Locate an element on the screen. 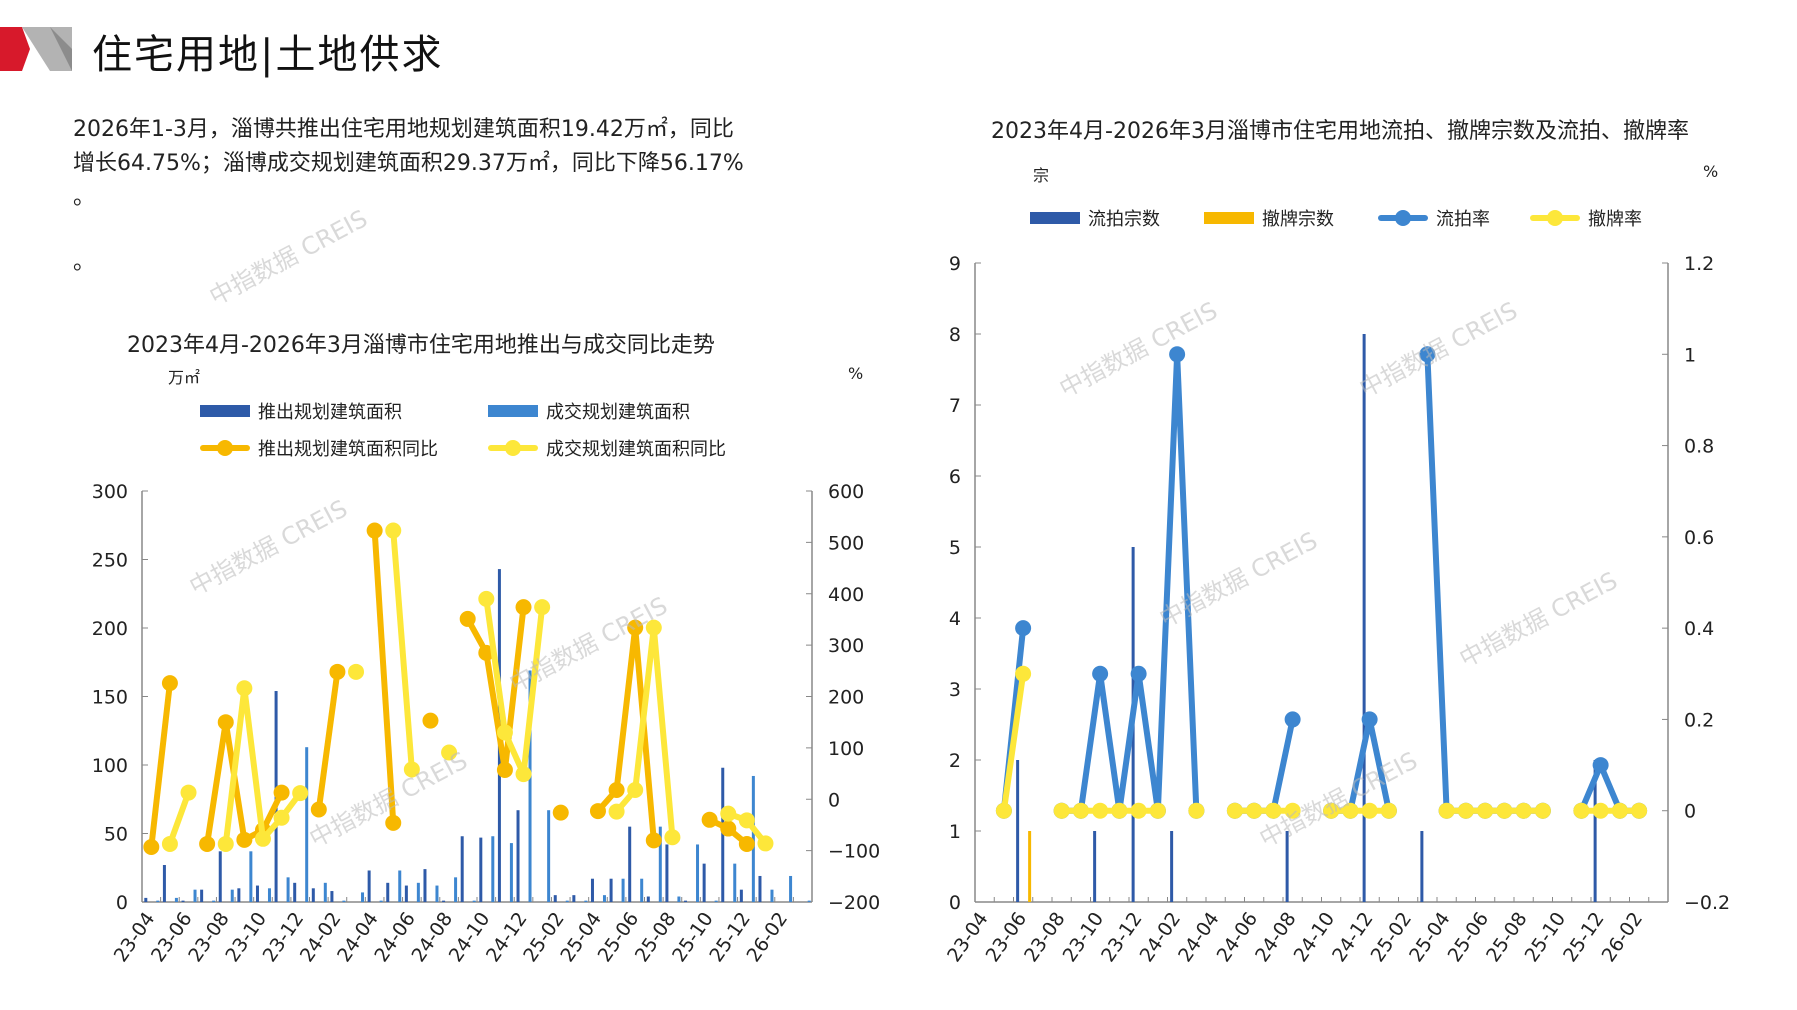 The width and height of the screenshot is (1797, 1010). x-tick-label: 25-08 is located at coordinates (1507, 937).